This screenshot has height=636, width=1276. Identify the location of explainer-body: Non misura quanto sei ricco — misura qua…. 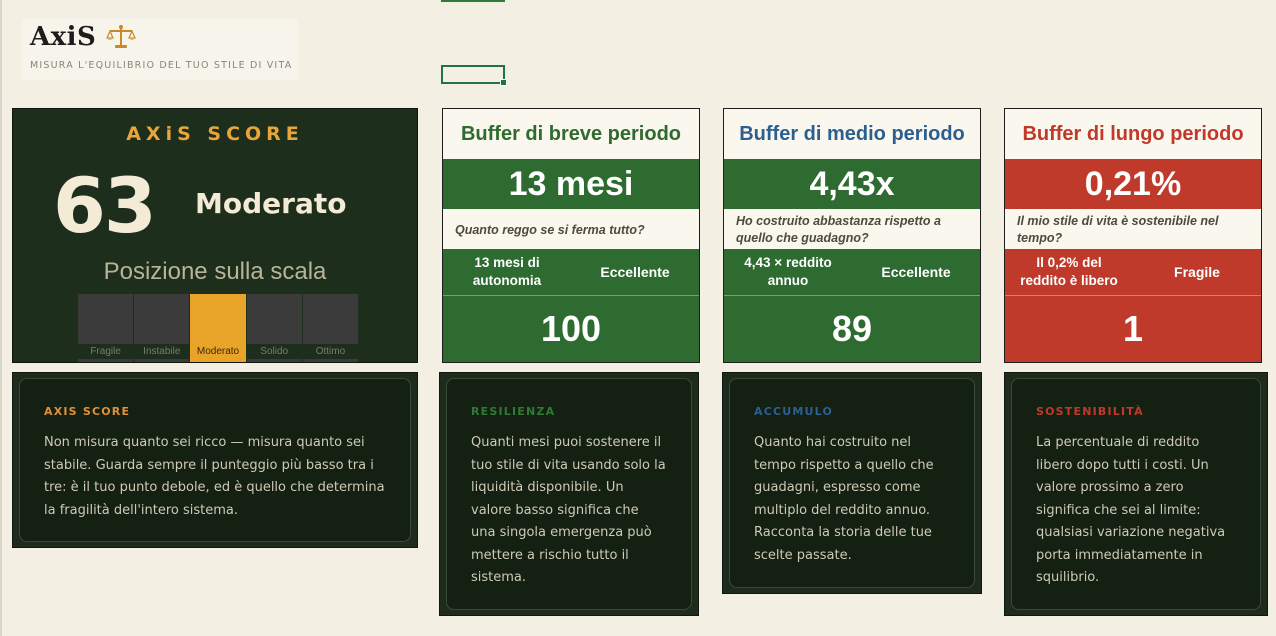
(214, 476).